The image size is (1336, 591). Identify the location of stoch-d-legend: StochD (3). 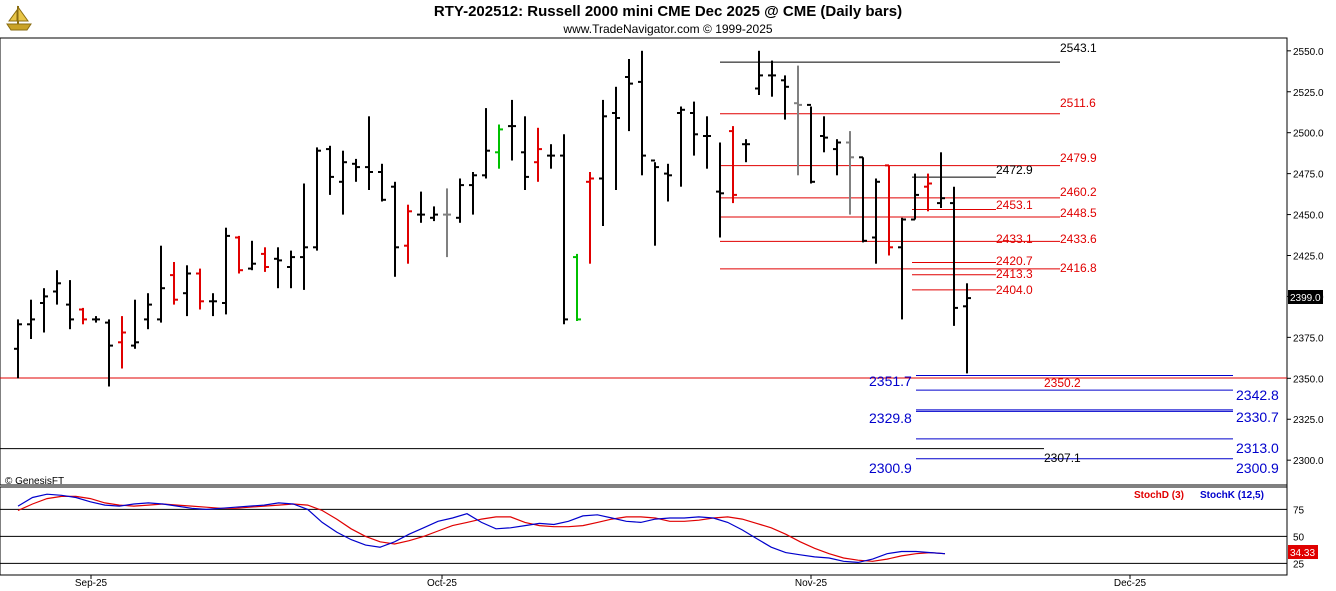
(1159, 495).